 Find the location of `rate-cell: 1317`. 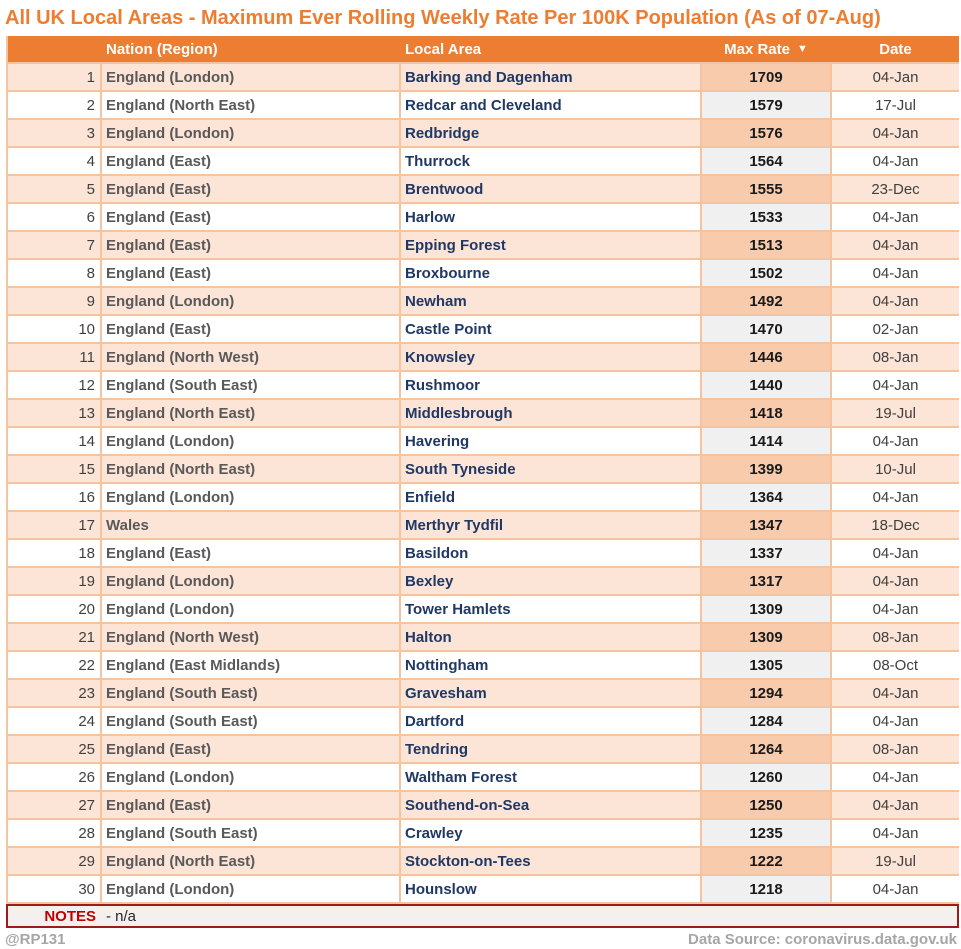

rate-cell: 1317 is located at coordinates (766, 581).